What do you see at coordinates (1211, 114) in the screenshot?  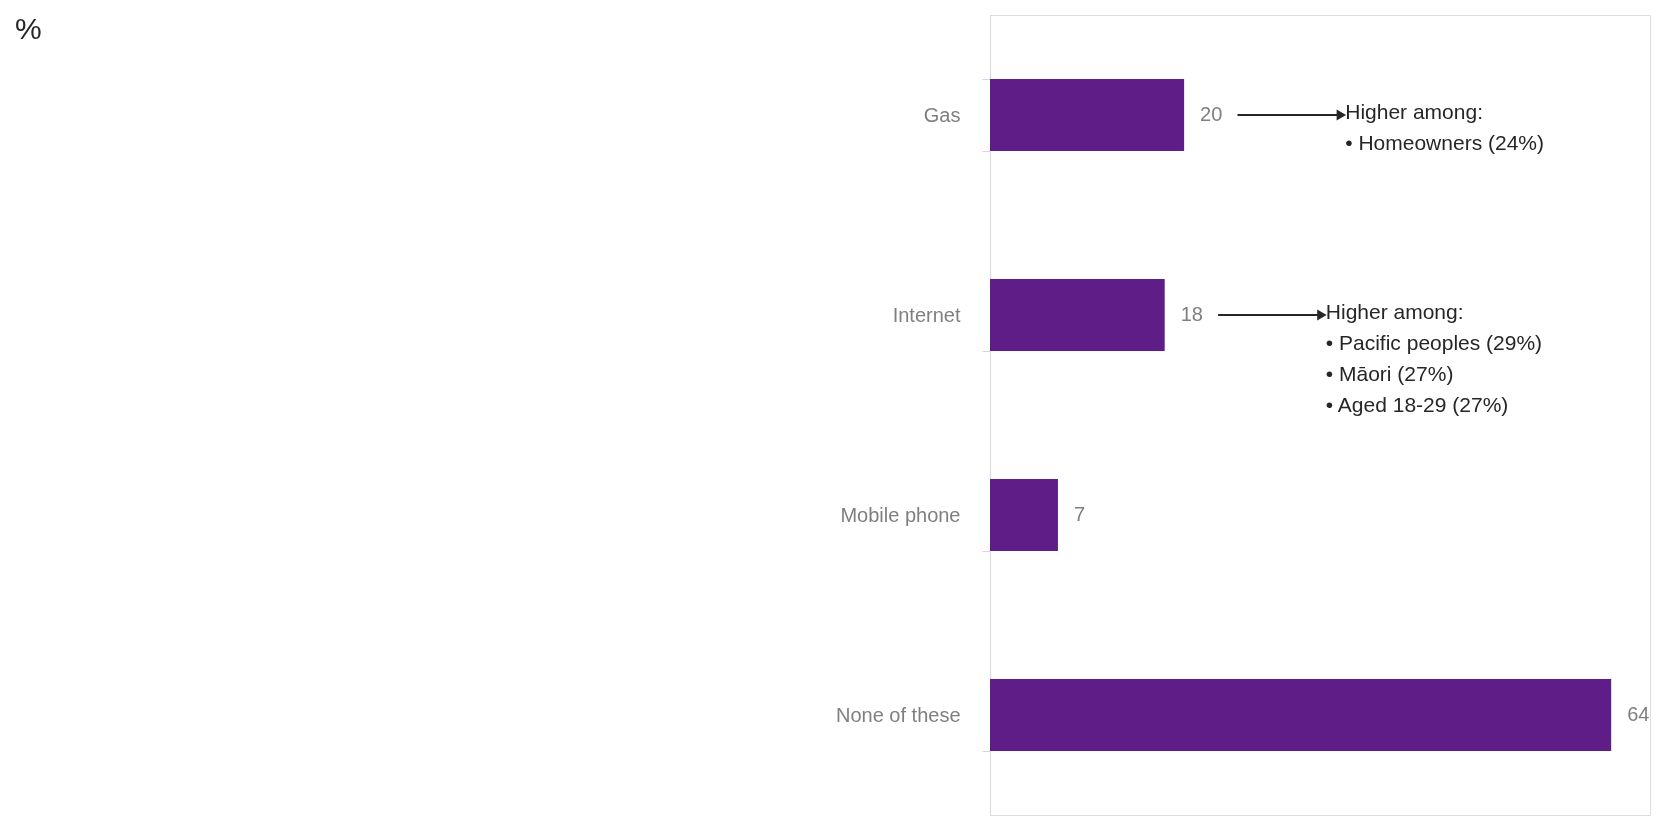 I see `data-label: 20` at bounding box center [1211, 114].